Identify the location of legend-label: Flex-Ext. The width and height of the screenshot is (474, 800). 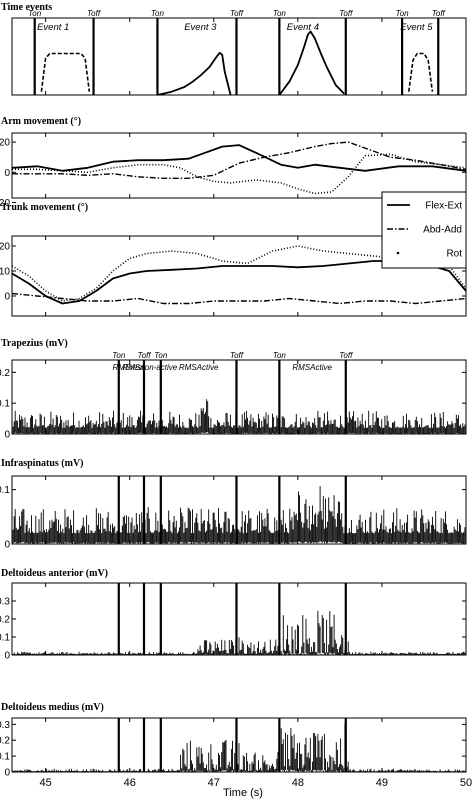
(443, 206).